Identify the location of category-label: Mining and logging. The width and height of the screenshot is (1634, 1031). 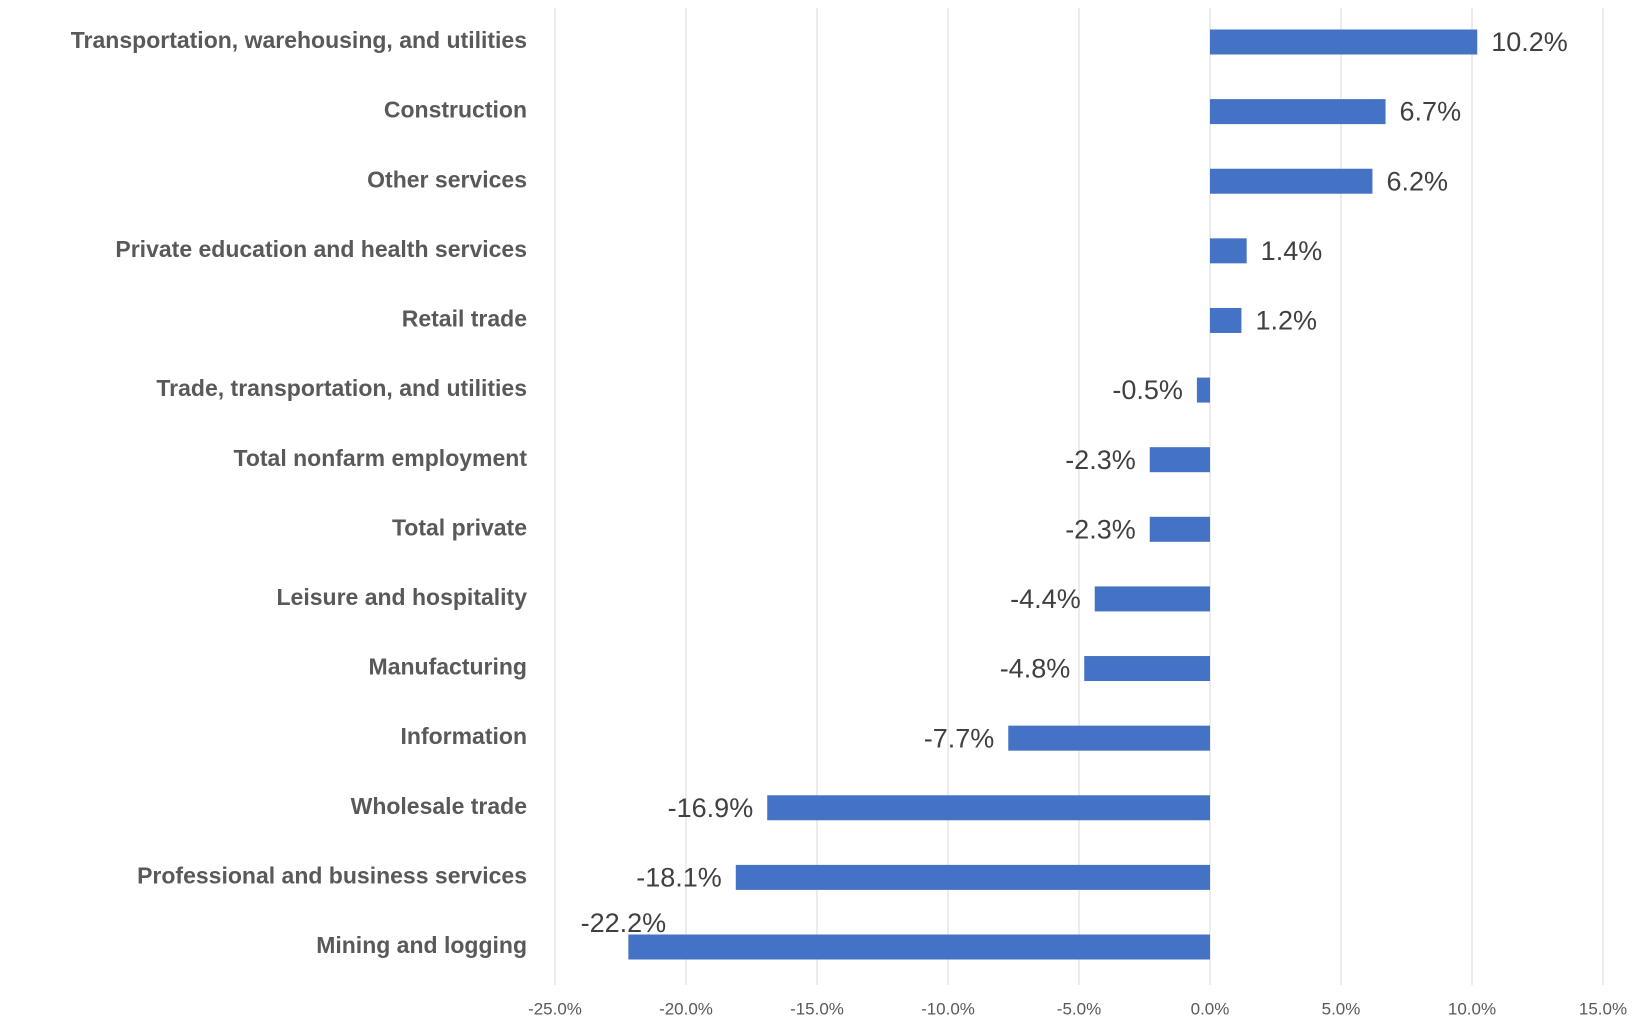
(421, 945).